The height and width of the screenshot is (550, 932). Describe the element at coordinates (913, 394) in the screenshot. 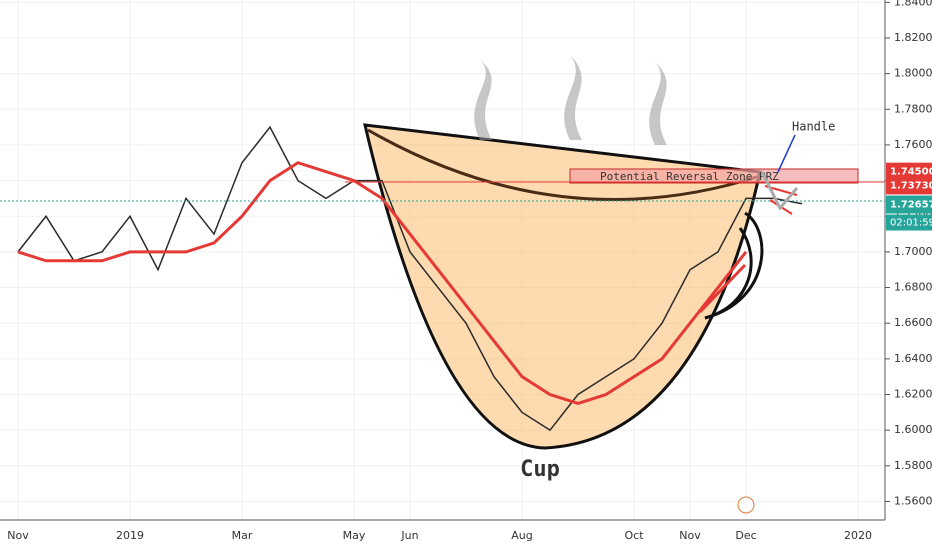

I see `y-tick-label: 1.62000` at that location.